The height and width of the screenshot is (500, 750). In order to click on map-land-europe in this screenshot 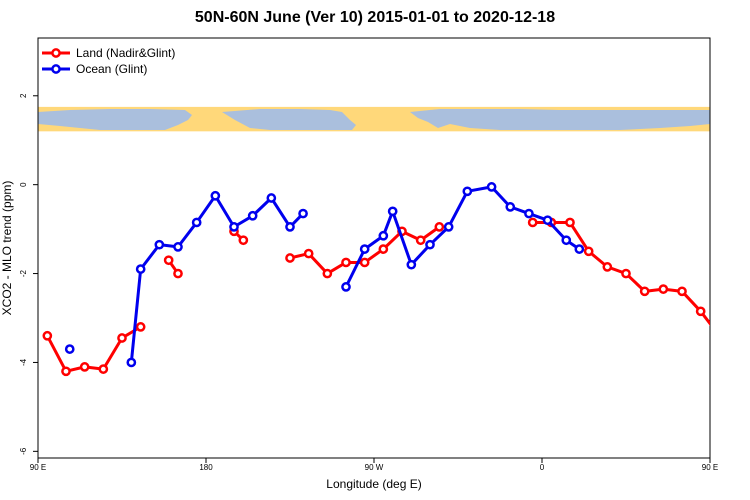, I will do `click(560, 119)`.